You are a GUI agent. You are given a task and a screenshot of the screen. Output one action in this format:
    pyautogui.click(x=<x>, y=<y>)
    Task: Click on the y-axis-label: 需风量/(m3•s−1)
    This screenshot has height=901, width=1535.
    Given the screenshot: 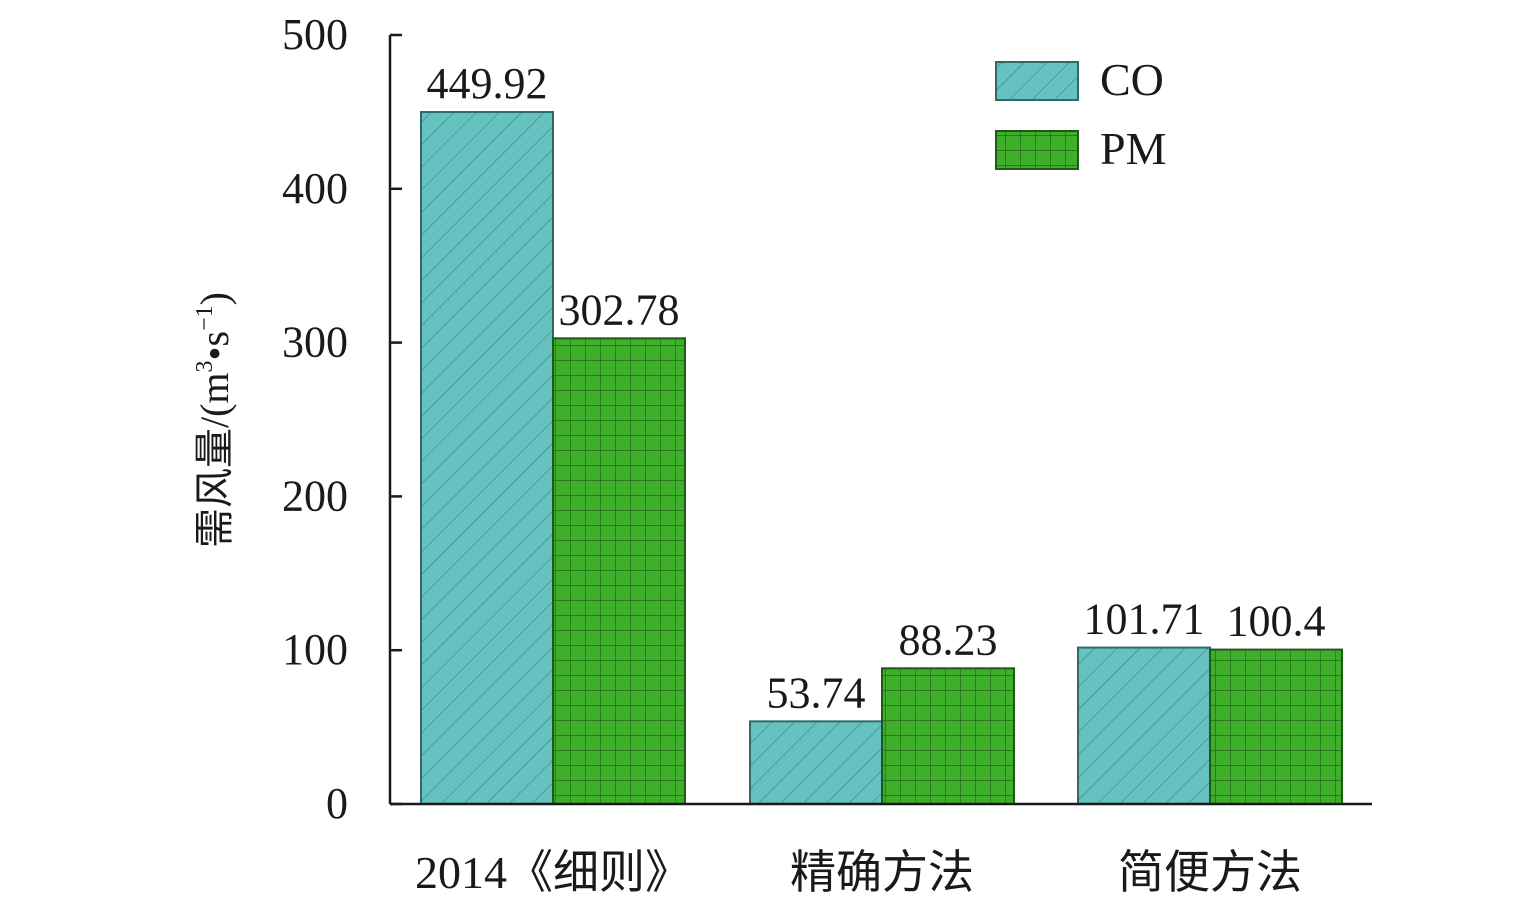 What is the action you would take?
    pyautogui.click(x=214, y=420)
    